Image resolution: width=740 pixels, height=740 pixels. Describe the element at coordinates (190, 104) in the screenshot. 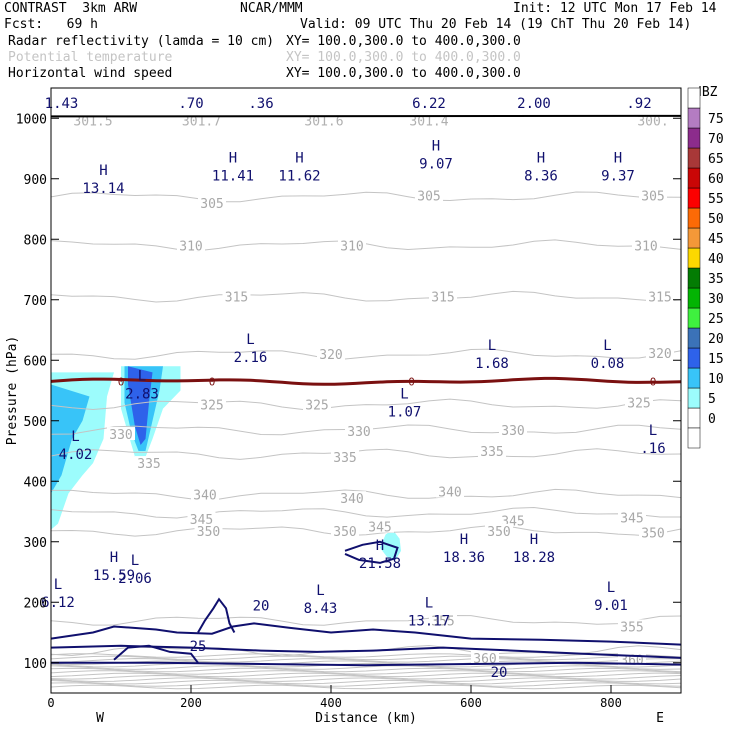

I see `top-extremum-value: .70` at that location.